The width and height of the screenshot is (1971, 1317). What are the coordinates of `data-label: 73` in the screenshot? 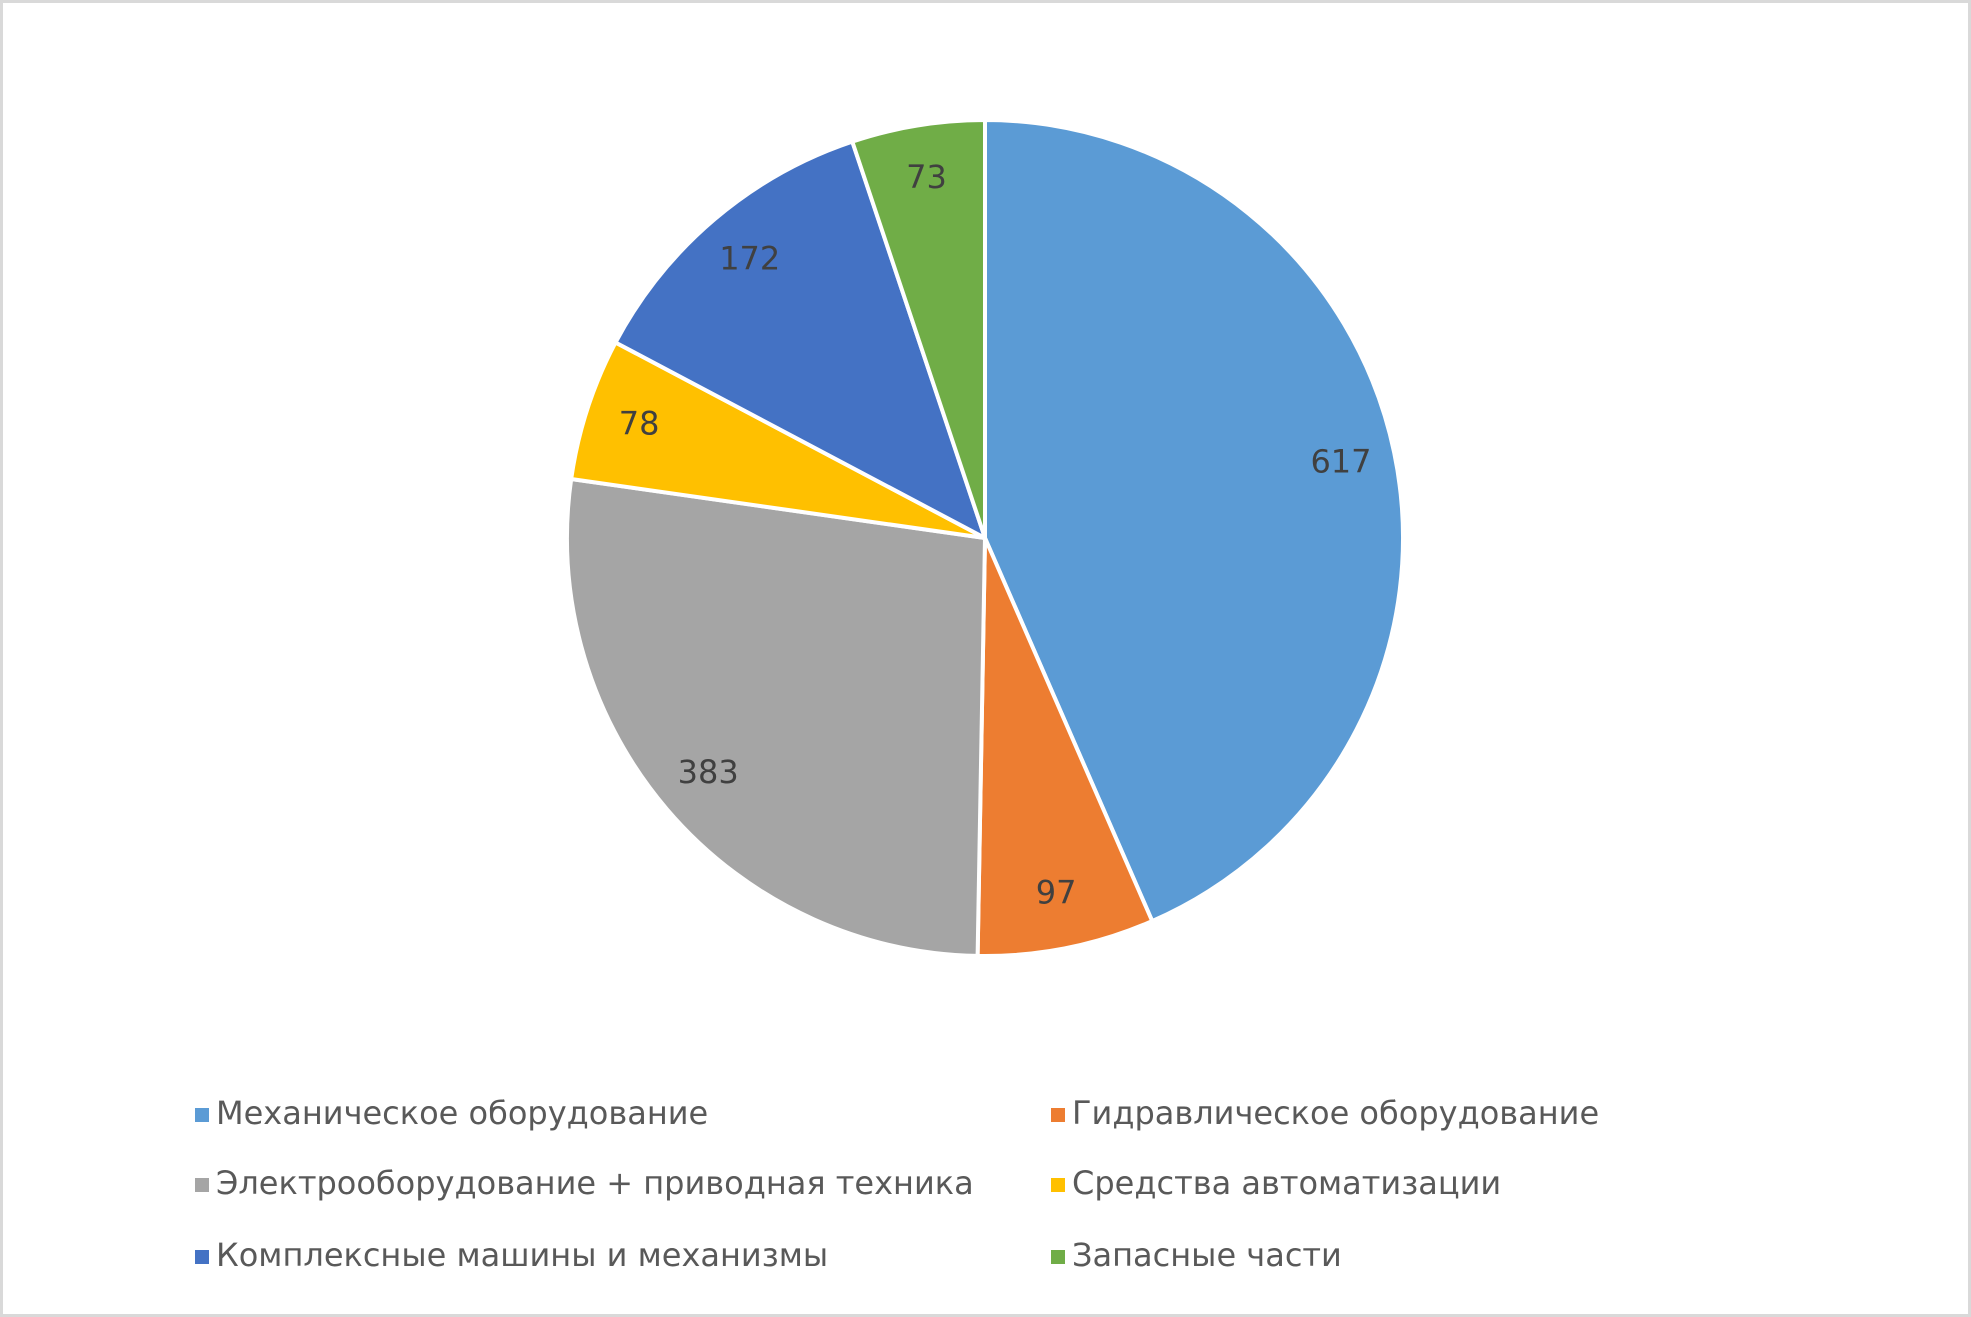 It's located at (926, 177).